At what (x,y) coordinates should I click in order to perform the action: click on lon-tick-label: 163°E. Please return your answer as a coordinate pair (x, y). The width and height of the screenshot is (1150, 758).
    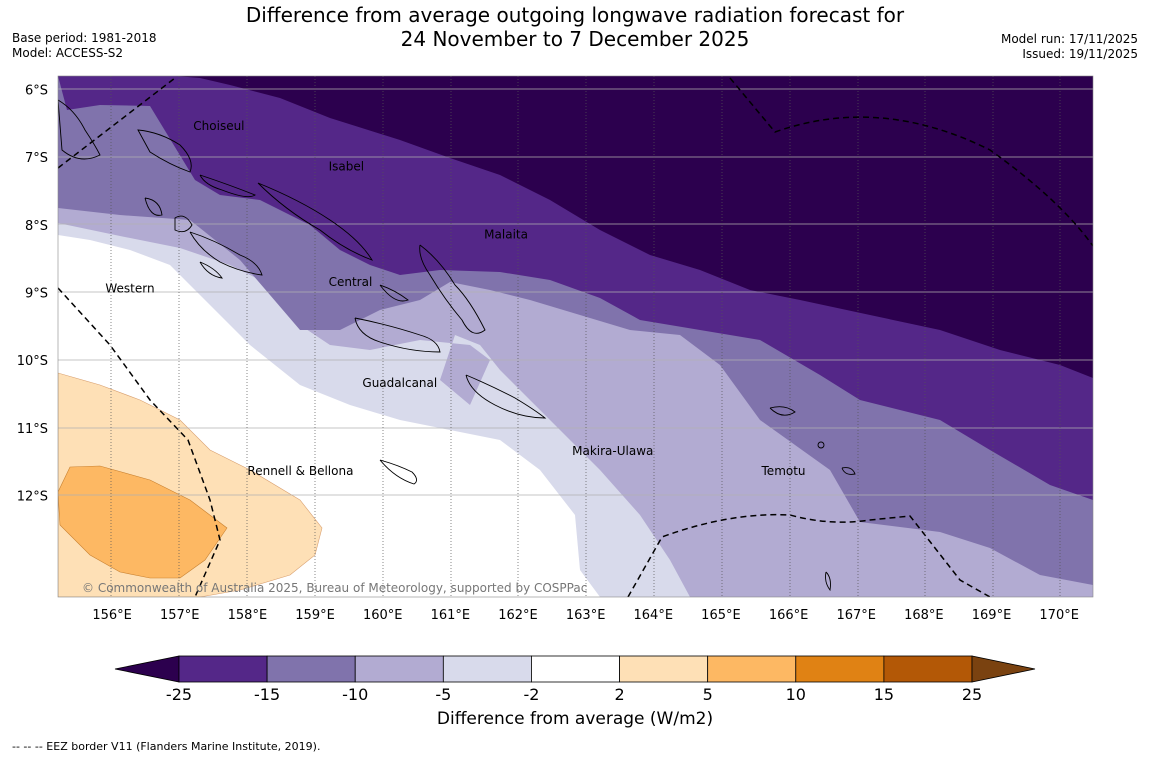
    Looking at the image, I should click on (586, 615).